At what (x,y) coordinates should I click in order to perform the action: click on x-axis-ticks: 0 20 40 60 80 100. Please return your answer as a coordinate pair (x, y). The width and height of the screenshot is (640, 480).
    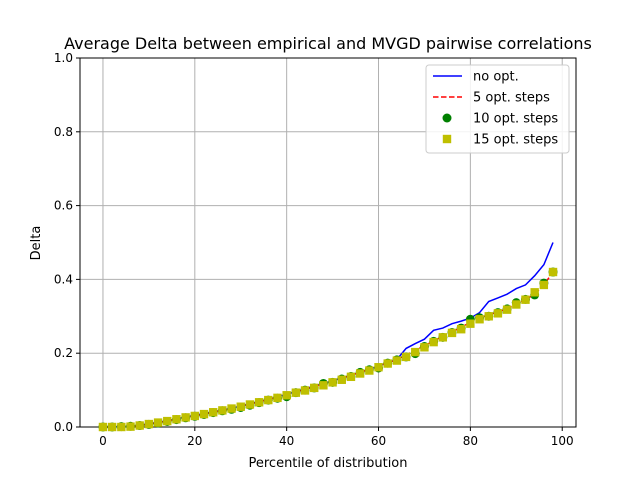
    Looking at the image, I should click on (336, 437).